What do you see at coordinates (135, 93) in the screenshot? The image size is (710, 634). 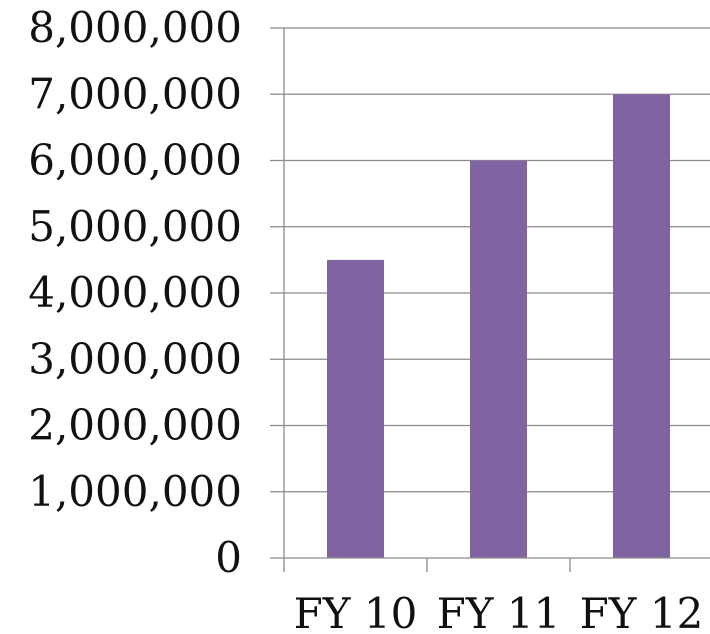 I see `y-tick-label: 7,000,000` at bounding box center [135, 93].